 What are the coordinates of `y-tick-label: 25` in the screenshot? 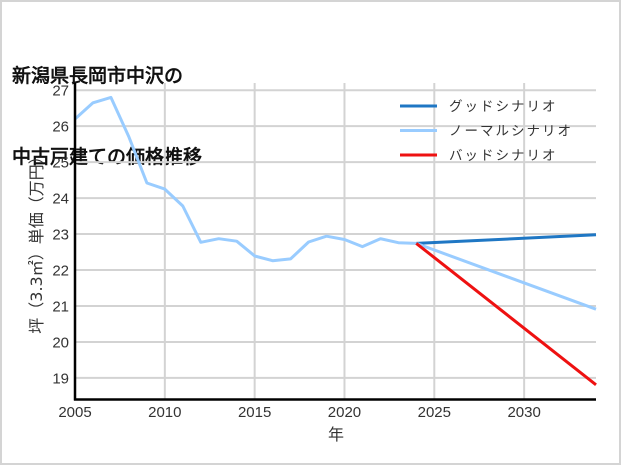 It's located at (60, 163).